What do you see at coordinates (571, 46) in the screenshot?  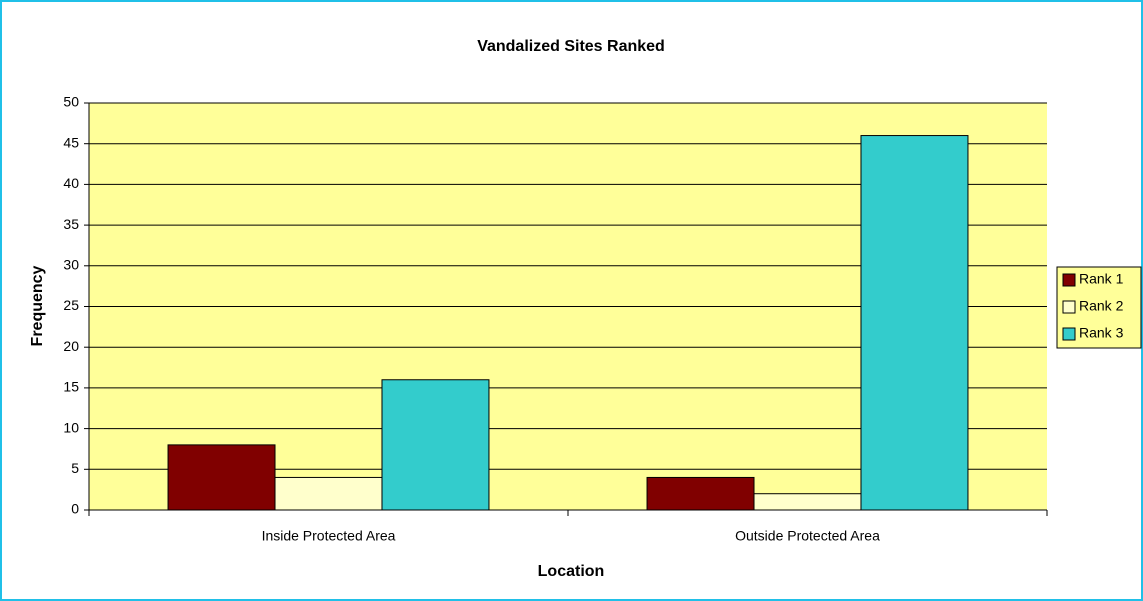 I see `chart-title: Vandalized Sites Ranked` at bounding box center [571, 46].